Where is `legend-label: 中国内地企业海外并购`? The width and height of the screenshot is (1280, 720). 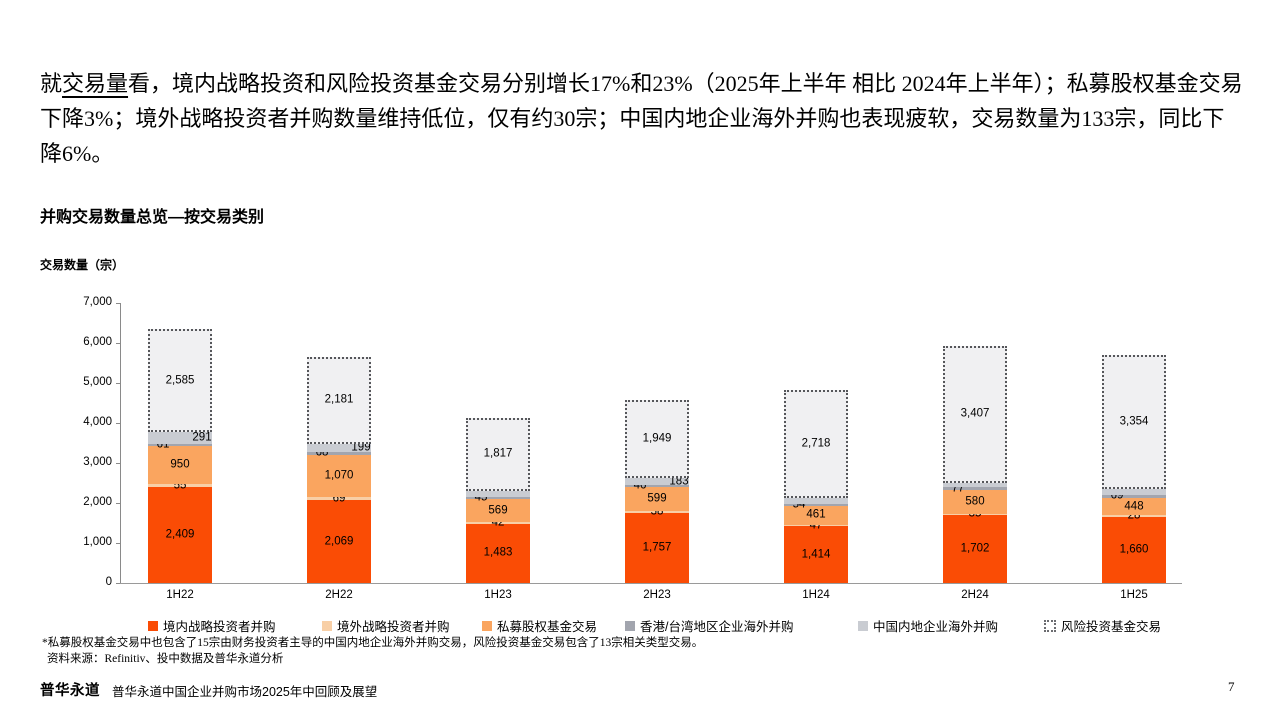
legend-label: 中国内地企业海外并购 is located at coordinates (936, 627).